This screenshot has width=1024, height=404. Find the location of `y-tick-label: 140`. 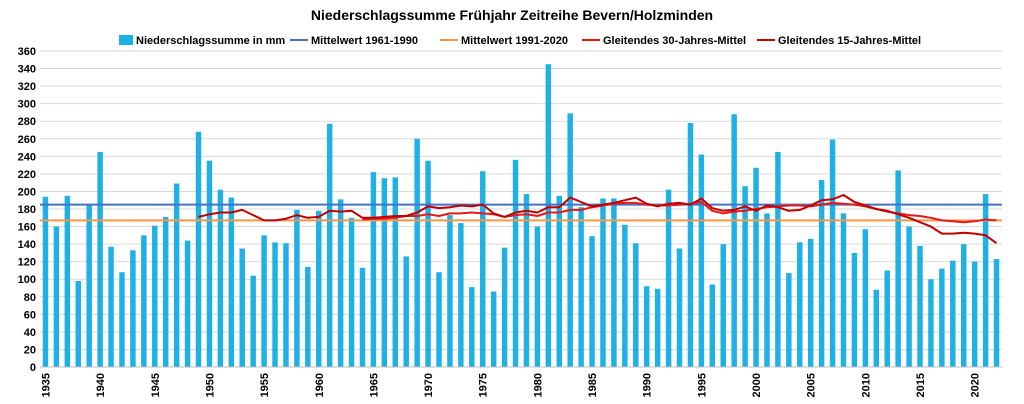

y-tick-label: 140 is located at coordinates (27, 245).